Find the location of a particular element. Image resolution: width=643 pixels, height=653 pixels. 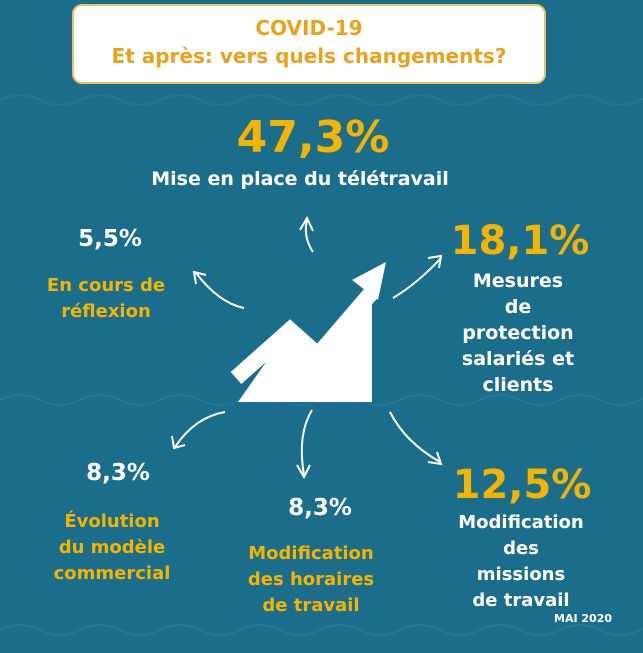

label: En cours de réflexion is located at coordinates (106, 298).